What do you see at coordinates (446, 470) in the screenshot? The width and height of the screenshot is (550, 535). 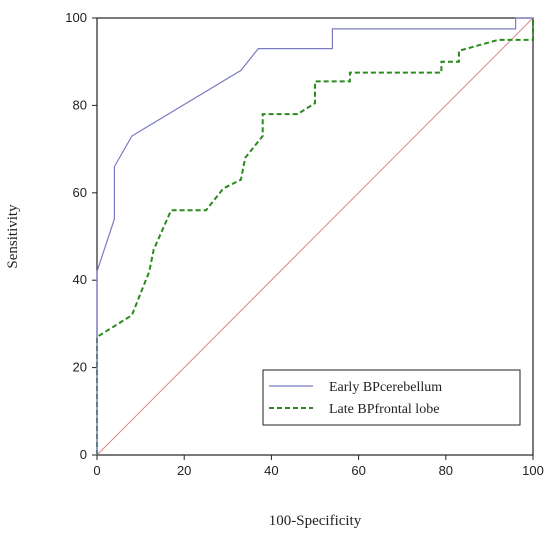 I see `x-tick-label: 80` at bounding box center [446, 470].